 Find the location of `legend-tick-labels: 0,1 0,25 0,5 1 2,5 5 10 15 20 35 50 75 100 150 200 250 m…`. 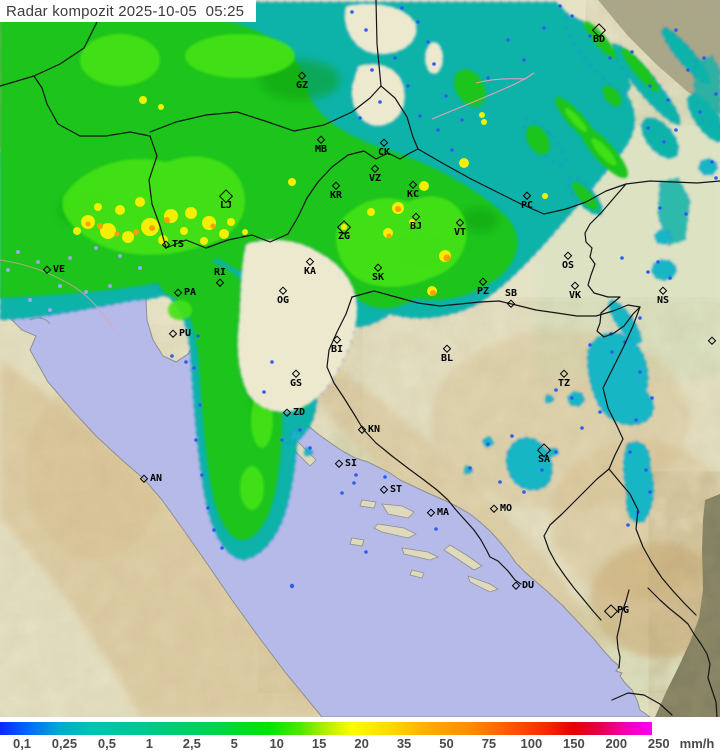

legend-tick-labels: 0,1 0,25 0,5 1 2,5 5 10 15 20 35 50 75 100 150 200 250 m… is located at coordinates (360, 743).